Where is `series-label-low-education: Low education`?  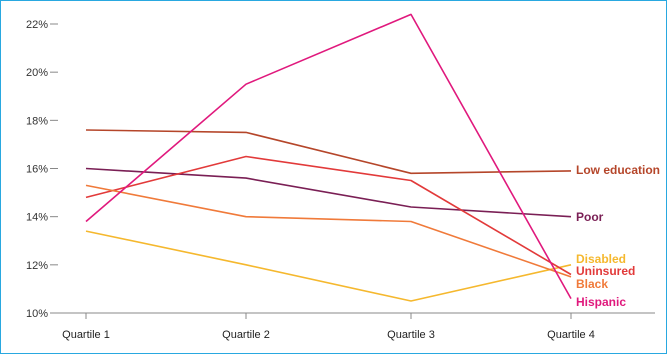 series-label-low-education: Low education is located at coordinates (618, 170).